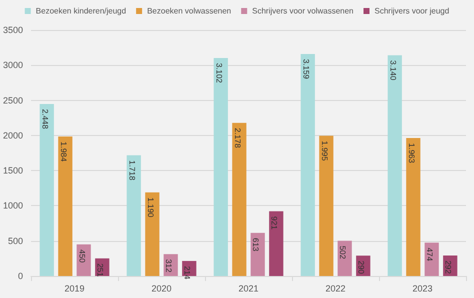  Describe the element at coordinates (100, 270) in the screenshot. I see `data-label: 251` at that location.